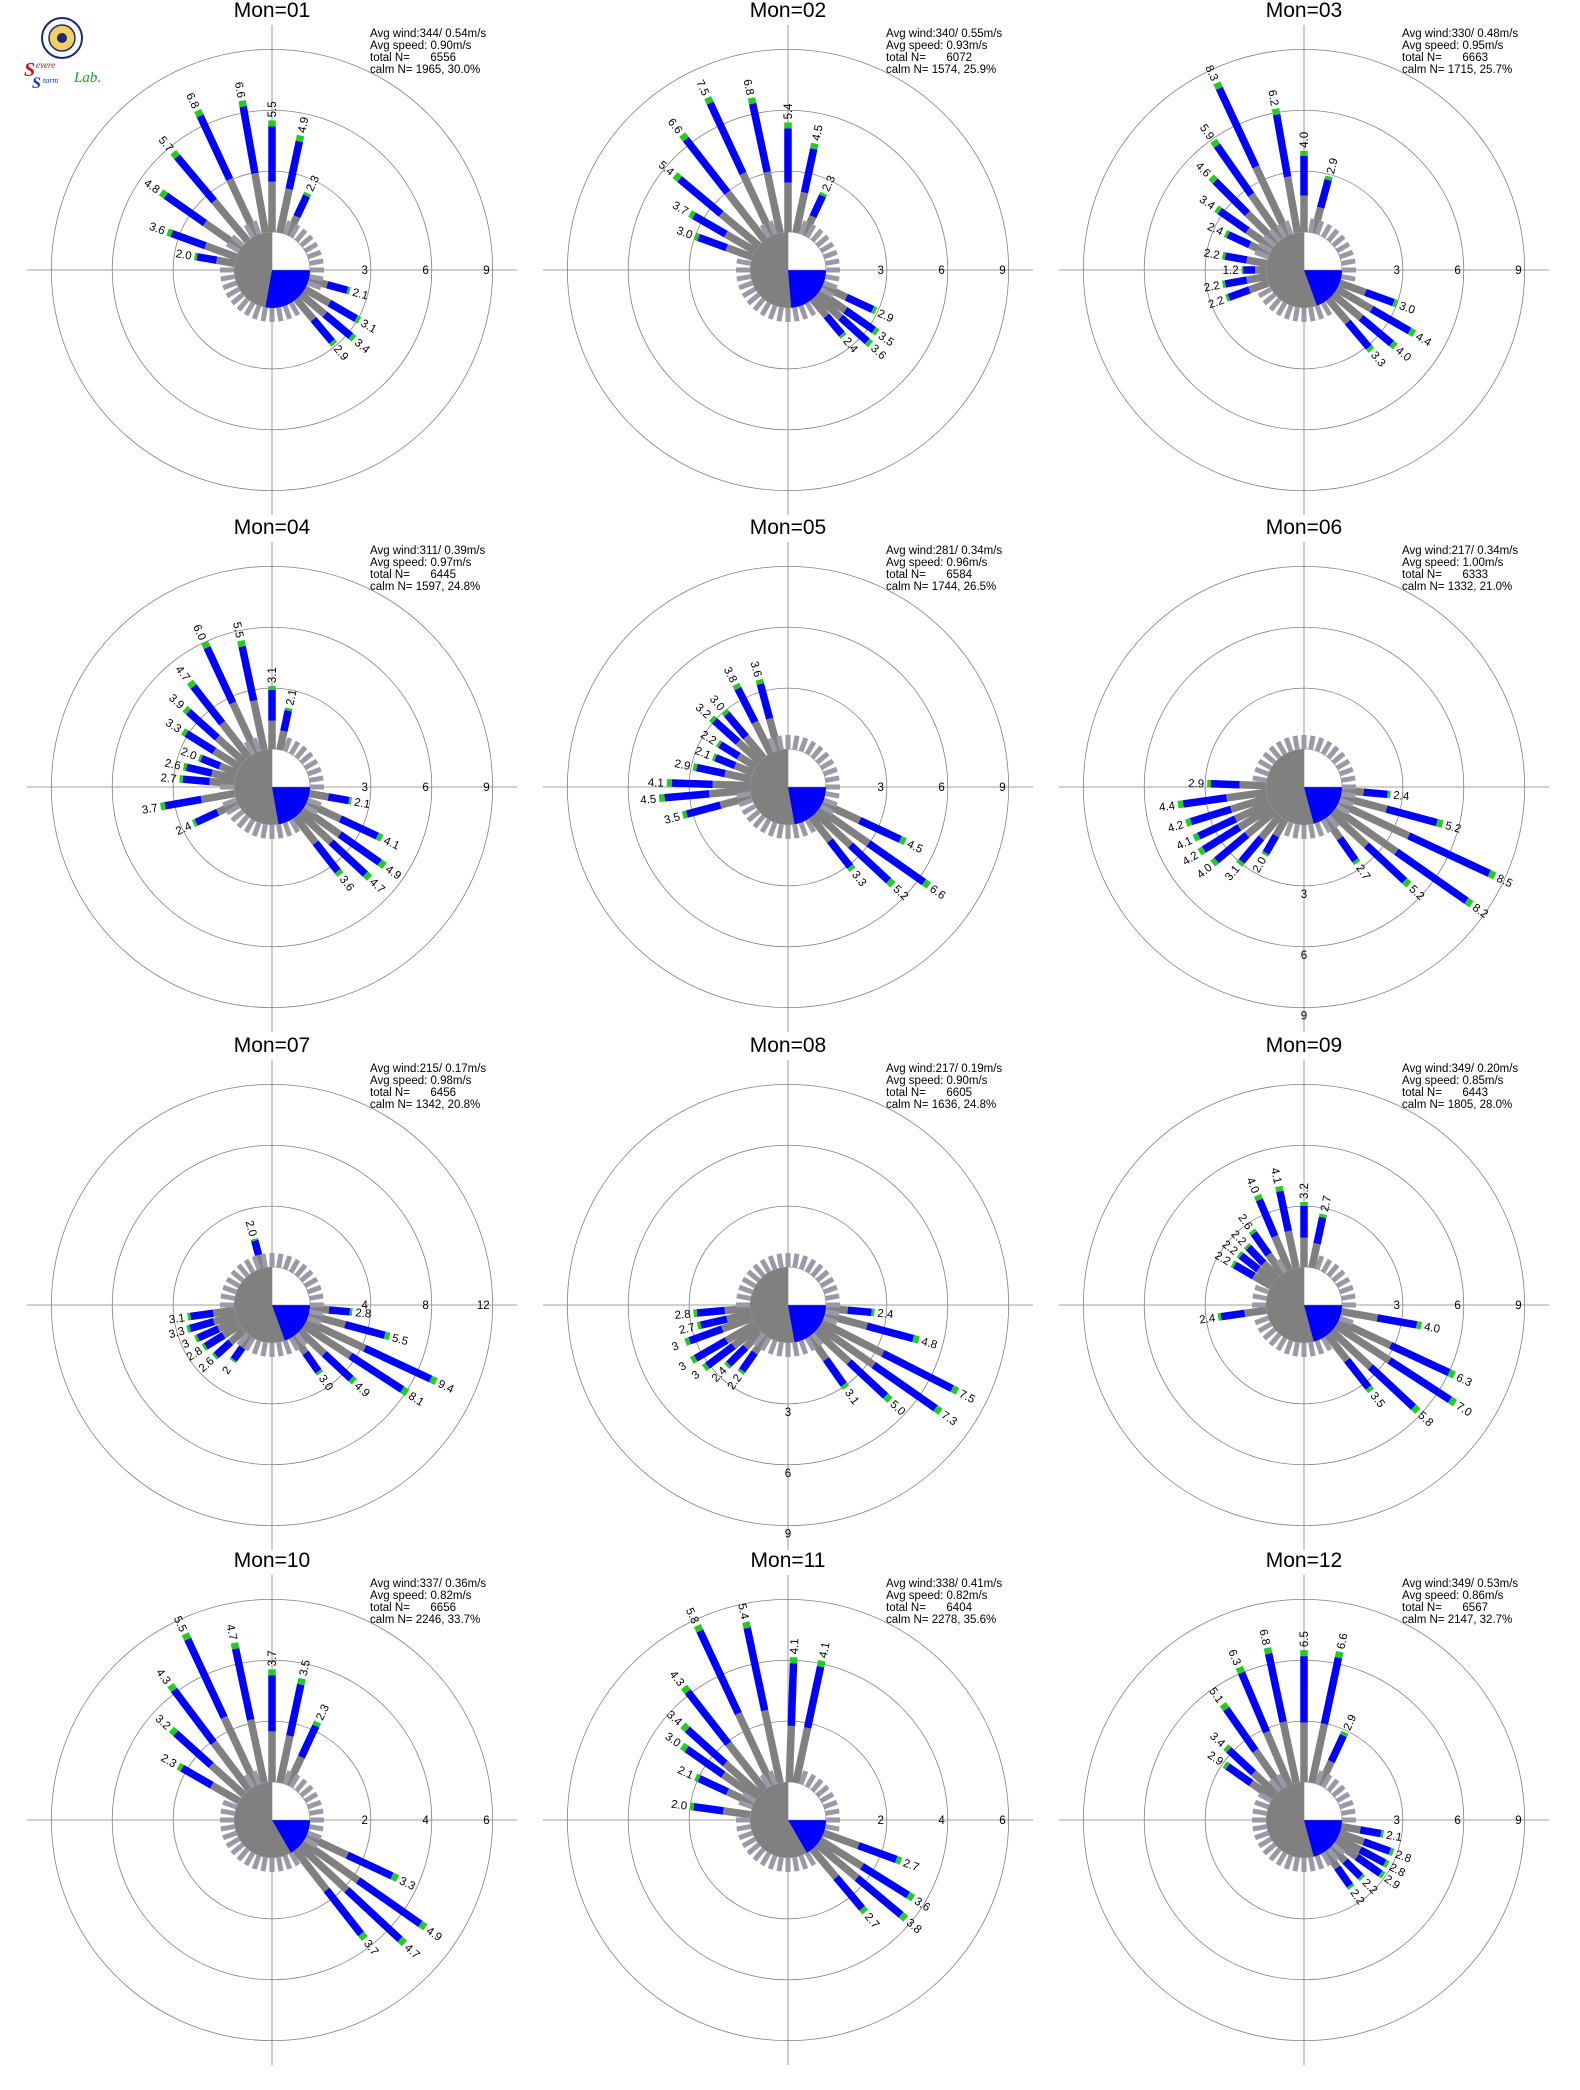  Describe the element at coordinates (672, 819) in the screenshot. I see `bar-value-label: 3.5` at that location.